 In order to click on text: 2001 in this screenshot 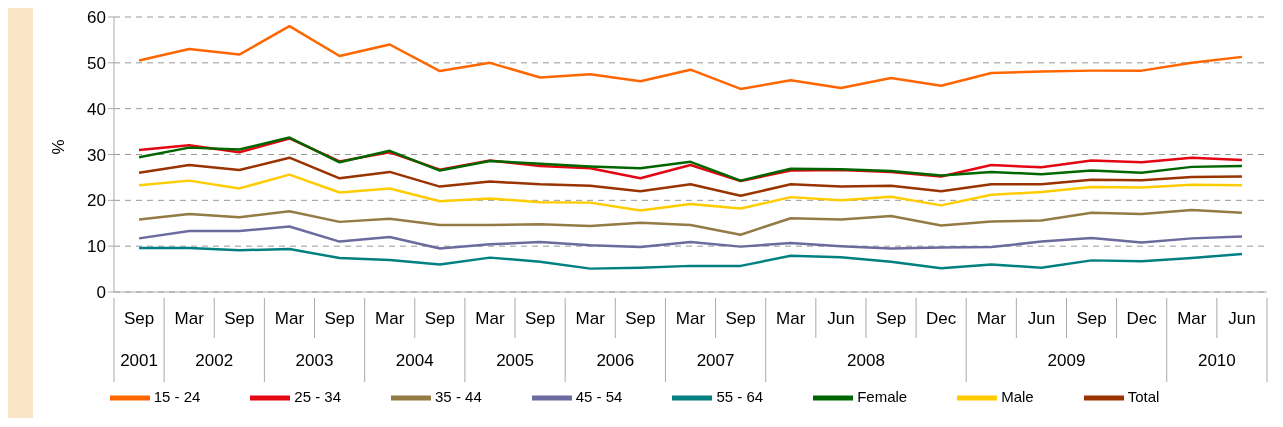, I will do `click(139, 360)`.